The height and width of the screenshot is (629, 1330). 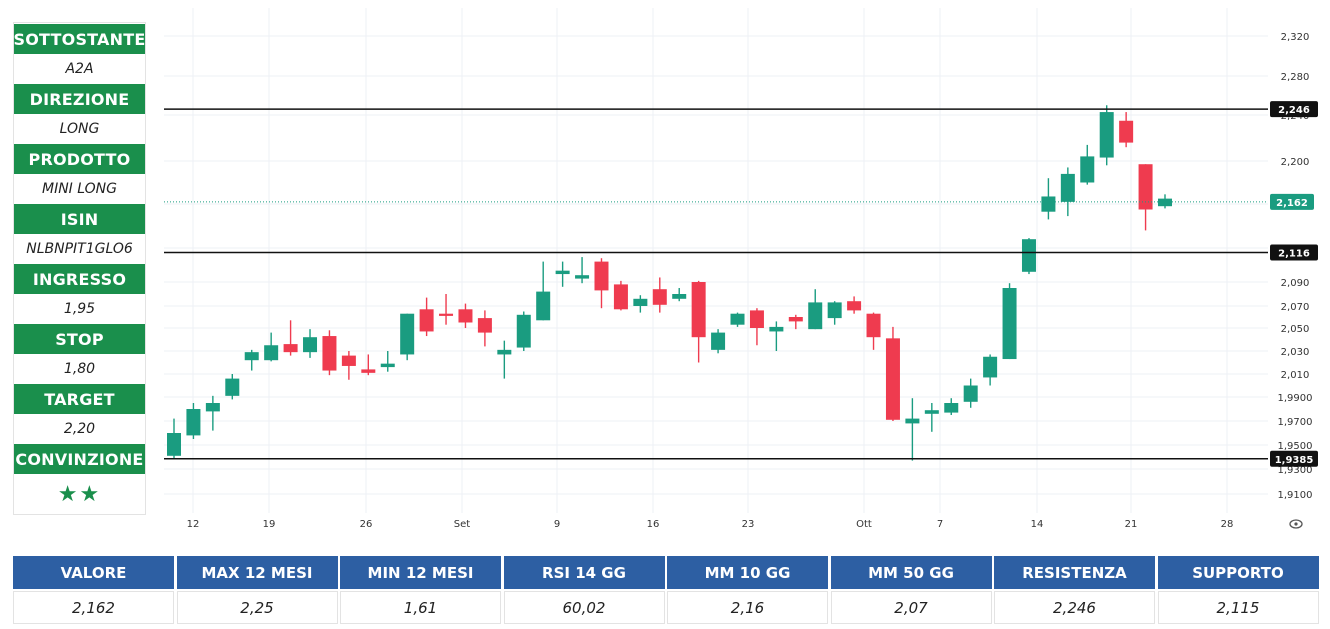 I want to click on x-tick-label: 21, so click(x=1131, y=524).